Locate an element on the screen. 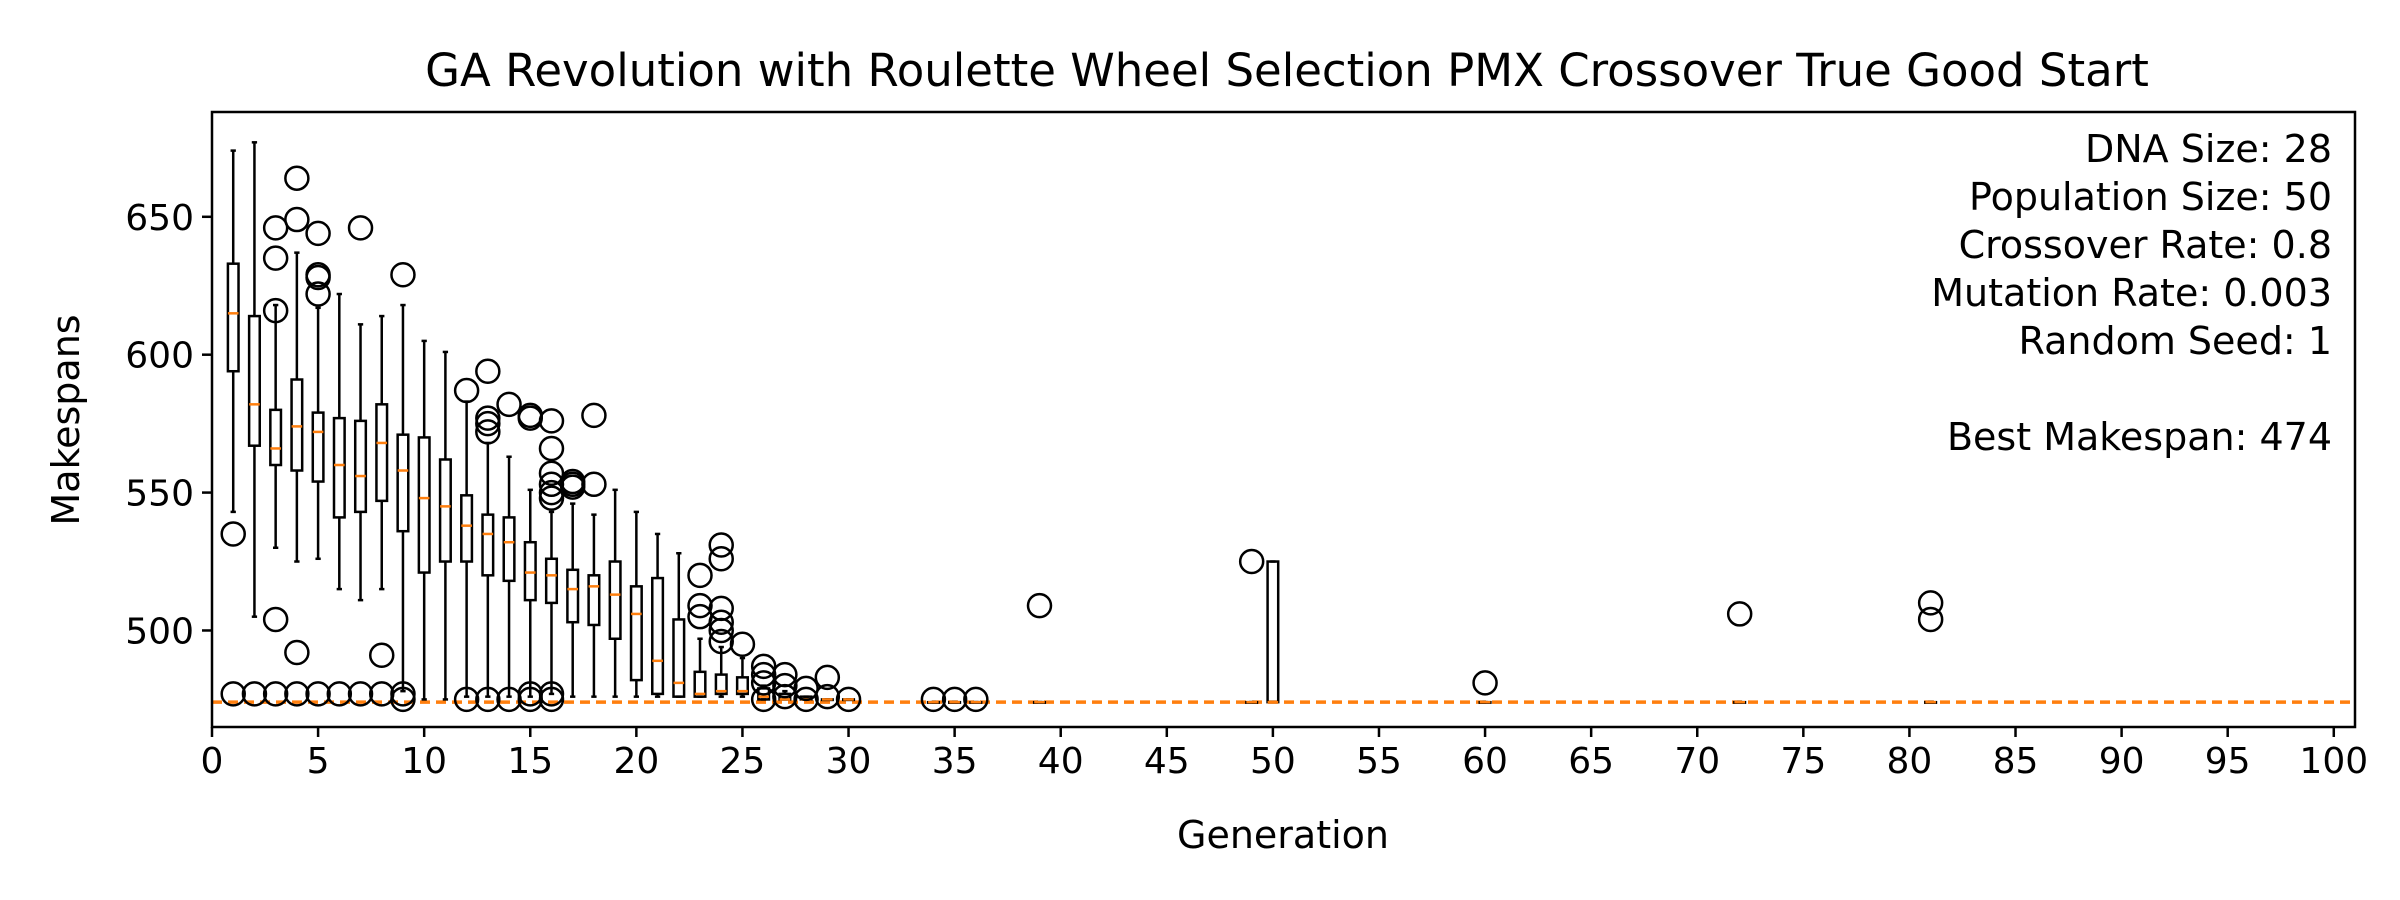  info-line: Crossover Rate: 0.8 is located at coordinates (2145, 245).